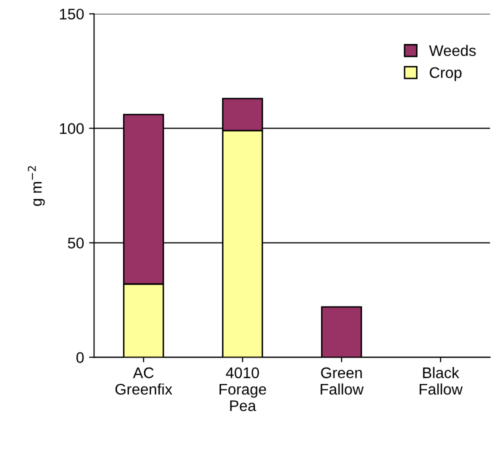 This screenshot has height=461, width=495. Describe the element at coordinates (441, 380) in the screenshot. I see `x-tick-label: Black Fallow` at that location.